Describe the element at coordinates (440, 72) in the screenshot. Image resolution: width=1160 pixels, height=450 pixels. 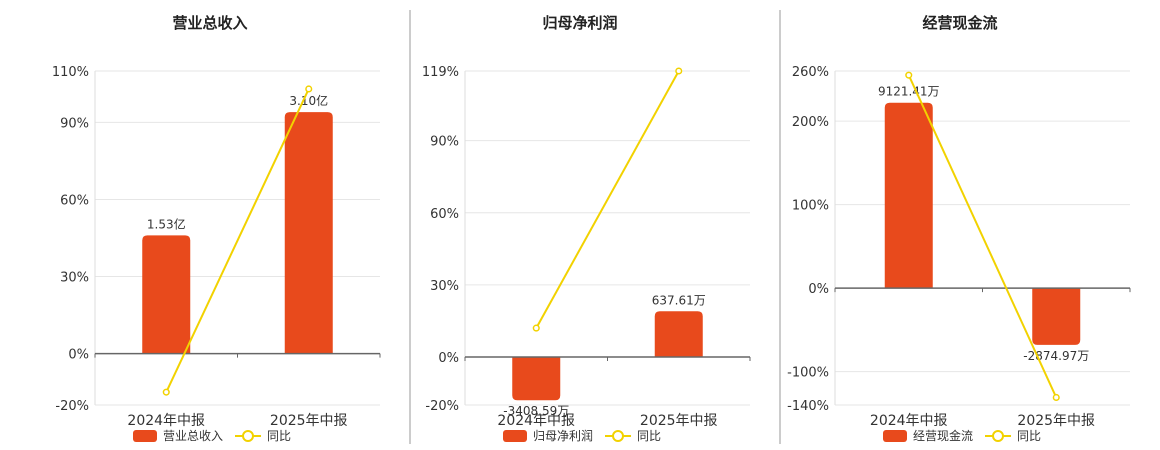
I see `y-tick-label: 119%` at that location.